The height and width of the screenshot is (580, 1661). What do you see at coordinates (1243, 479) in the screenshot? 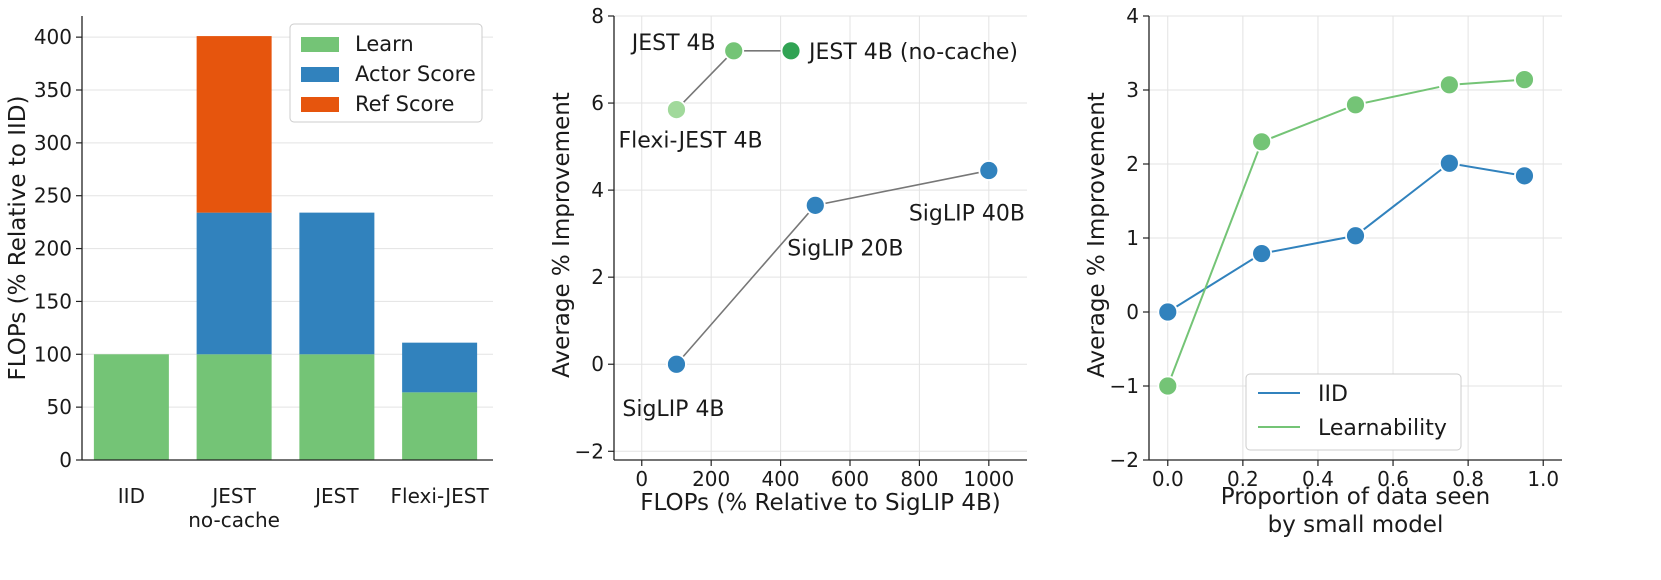
I see `x-tick-label: 0.2` at bounding box center [1243, 479].